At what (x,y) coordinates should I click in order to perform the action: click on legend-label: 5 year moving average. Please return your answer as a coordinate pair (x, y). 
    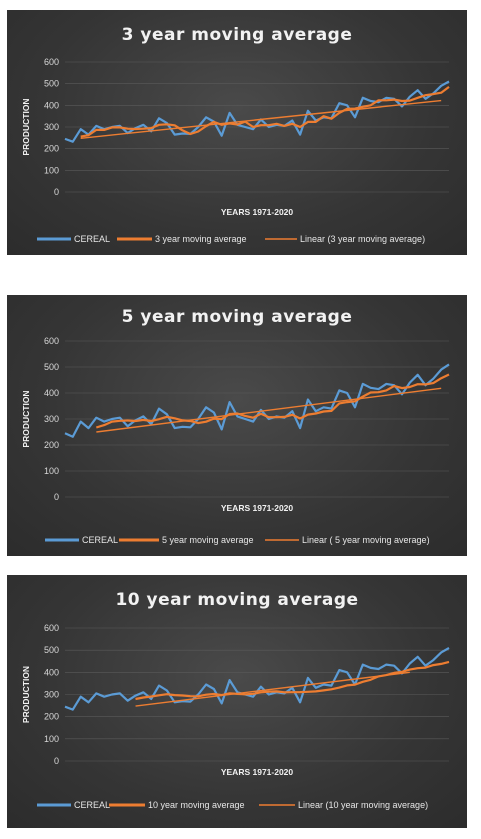
    Looking at the image, I should click on (208, 540).